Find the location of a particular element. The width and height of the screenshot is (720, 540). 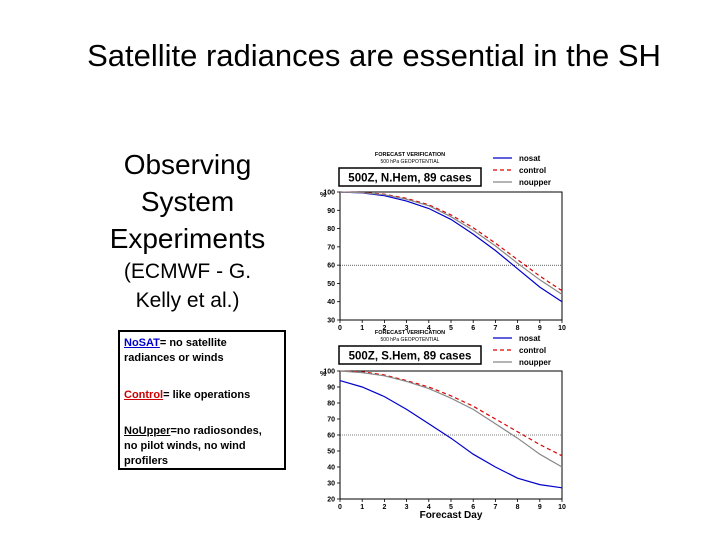

chart1-series-nosat is located at coordinates (451, 247).